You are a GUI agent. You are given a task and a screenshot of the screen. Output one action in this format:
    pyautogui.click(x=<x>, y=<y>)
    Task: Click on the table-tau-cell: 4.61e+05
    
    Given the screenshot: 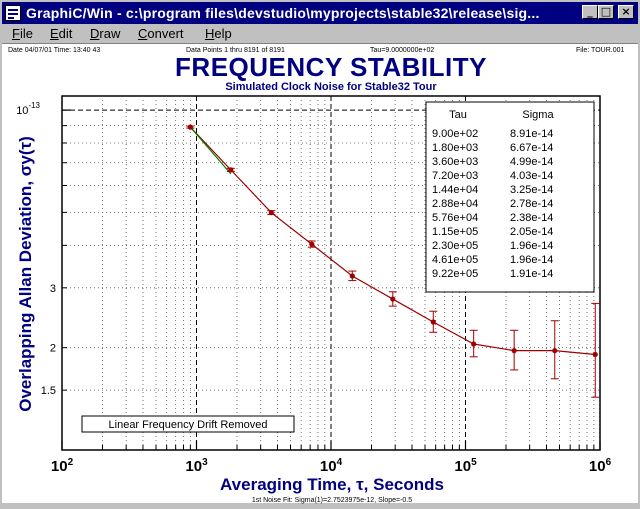 What is the action you would take?
    pyautogui.click(x=455, y=260)
    